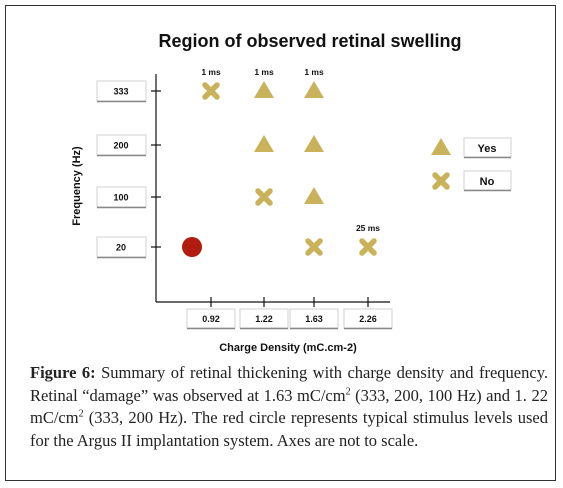  I want to click on legend-cross-icon, so click(441, 181).